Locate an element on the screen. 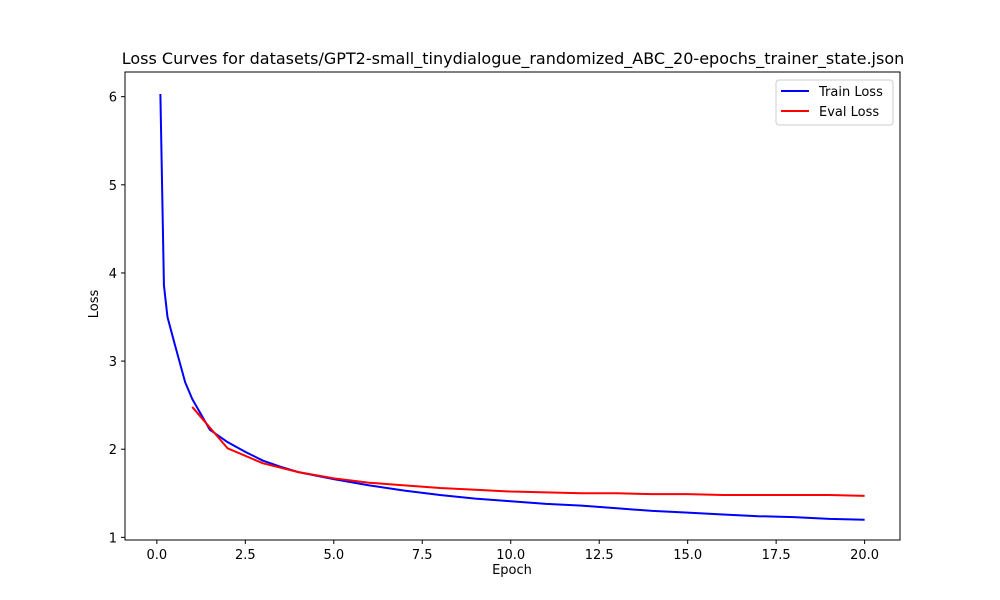  x-tick-label: 15.0 is located at coordinates (687, 555).